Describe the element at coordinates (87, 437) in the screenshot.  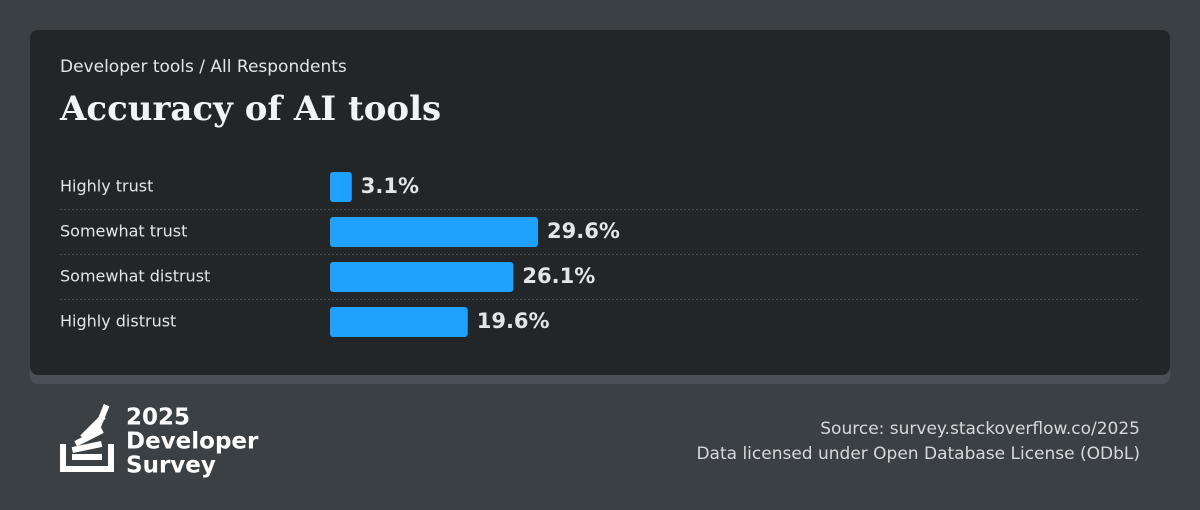
I see `logo-icon` at that location.